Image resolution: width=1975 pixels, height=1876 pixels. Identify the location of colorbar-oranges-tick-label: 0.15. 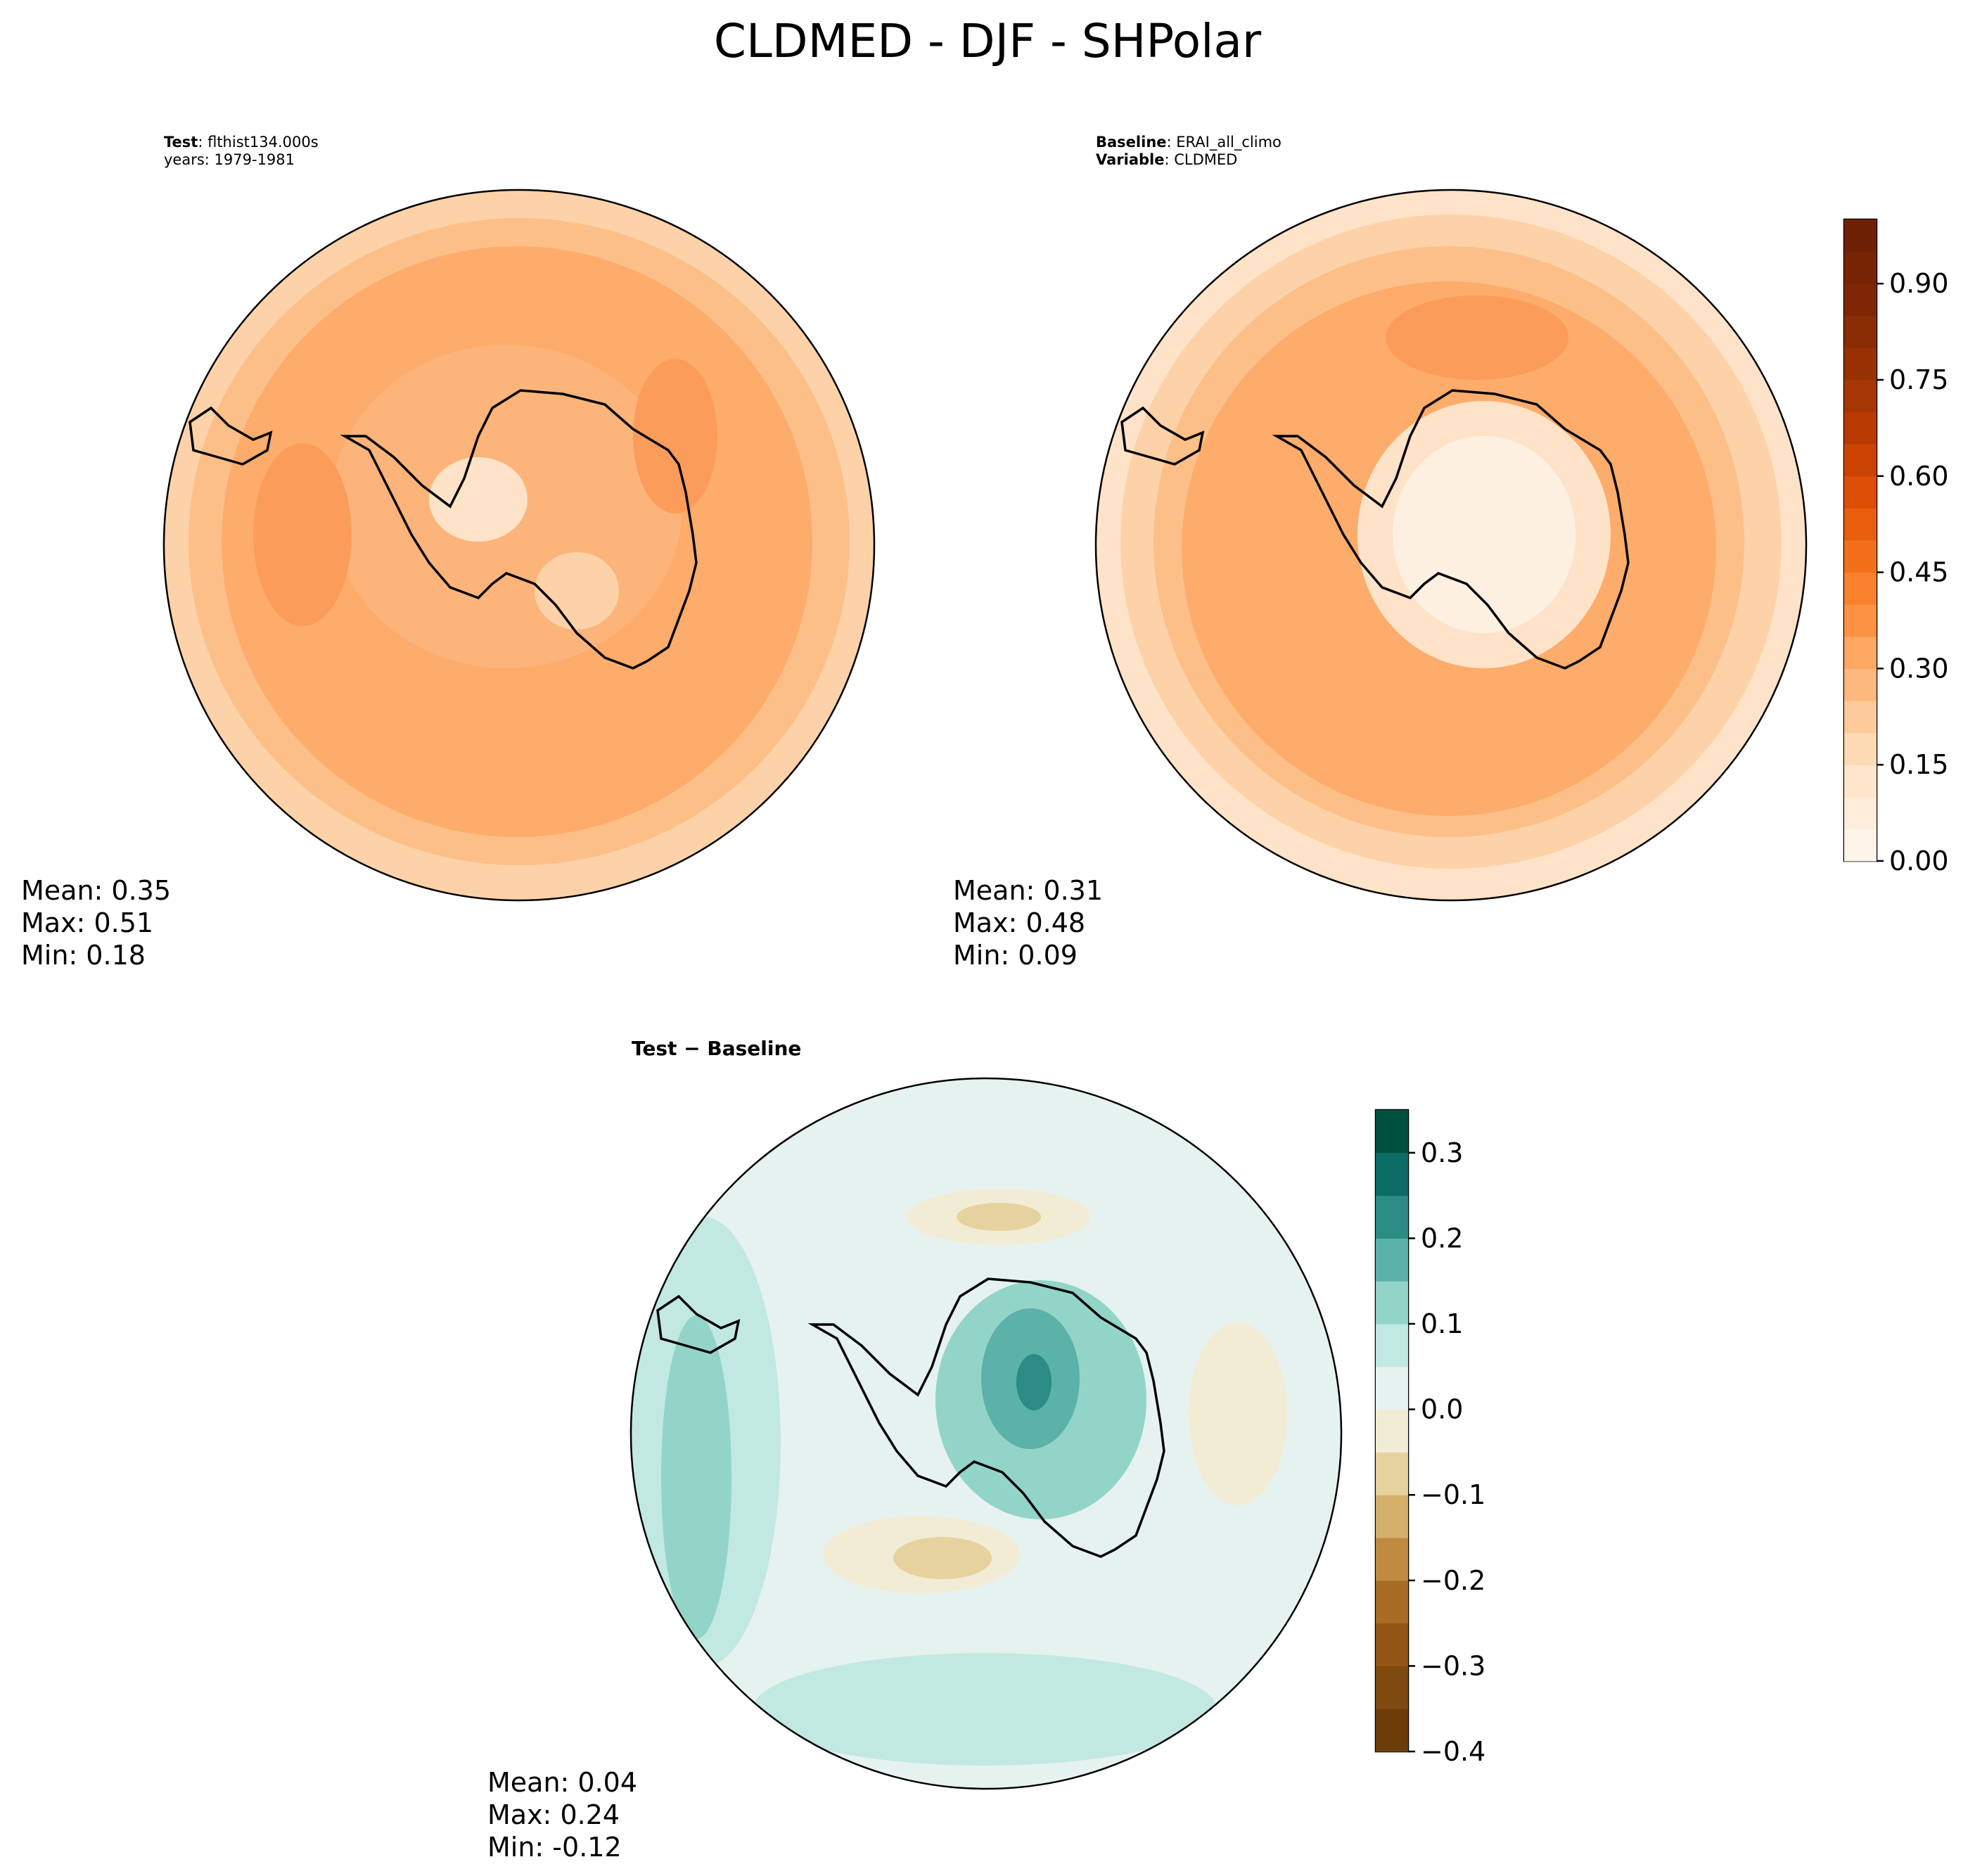
(1919, 764).